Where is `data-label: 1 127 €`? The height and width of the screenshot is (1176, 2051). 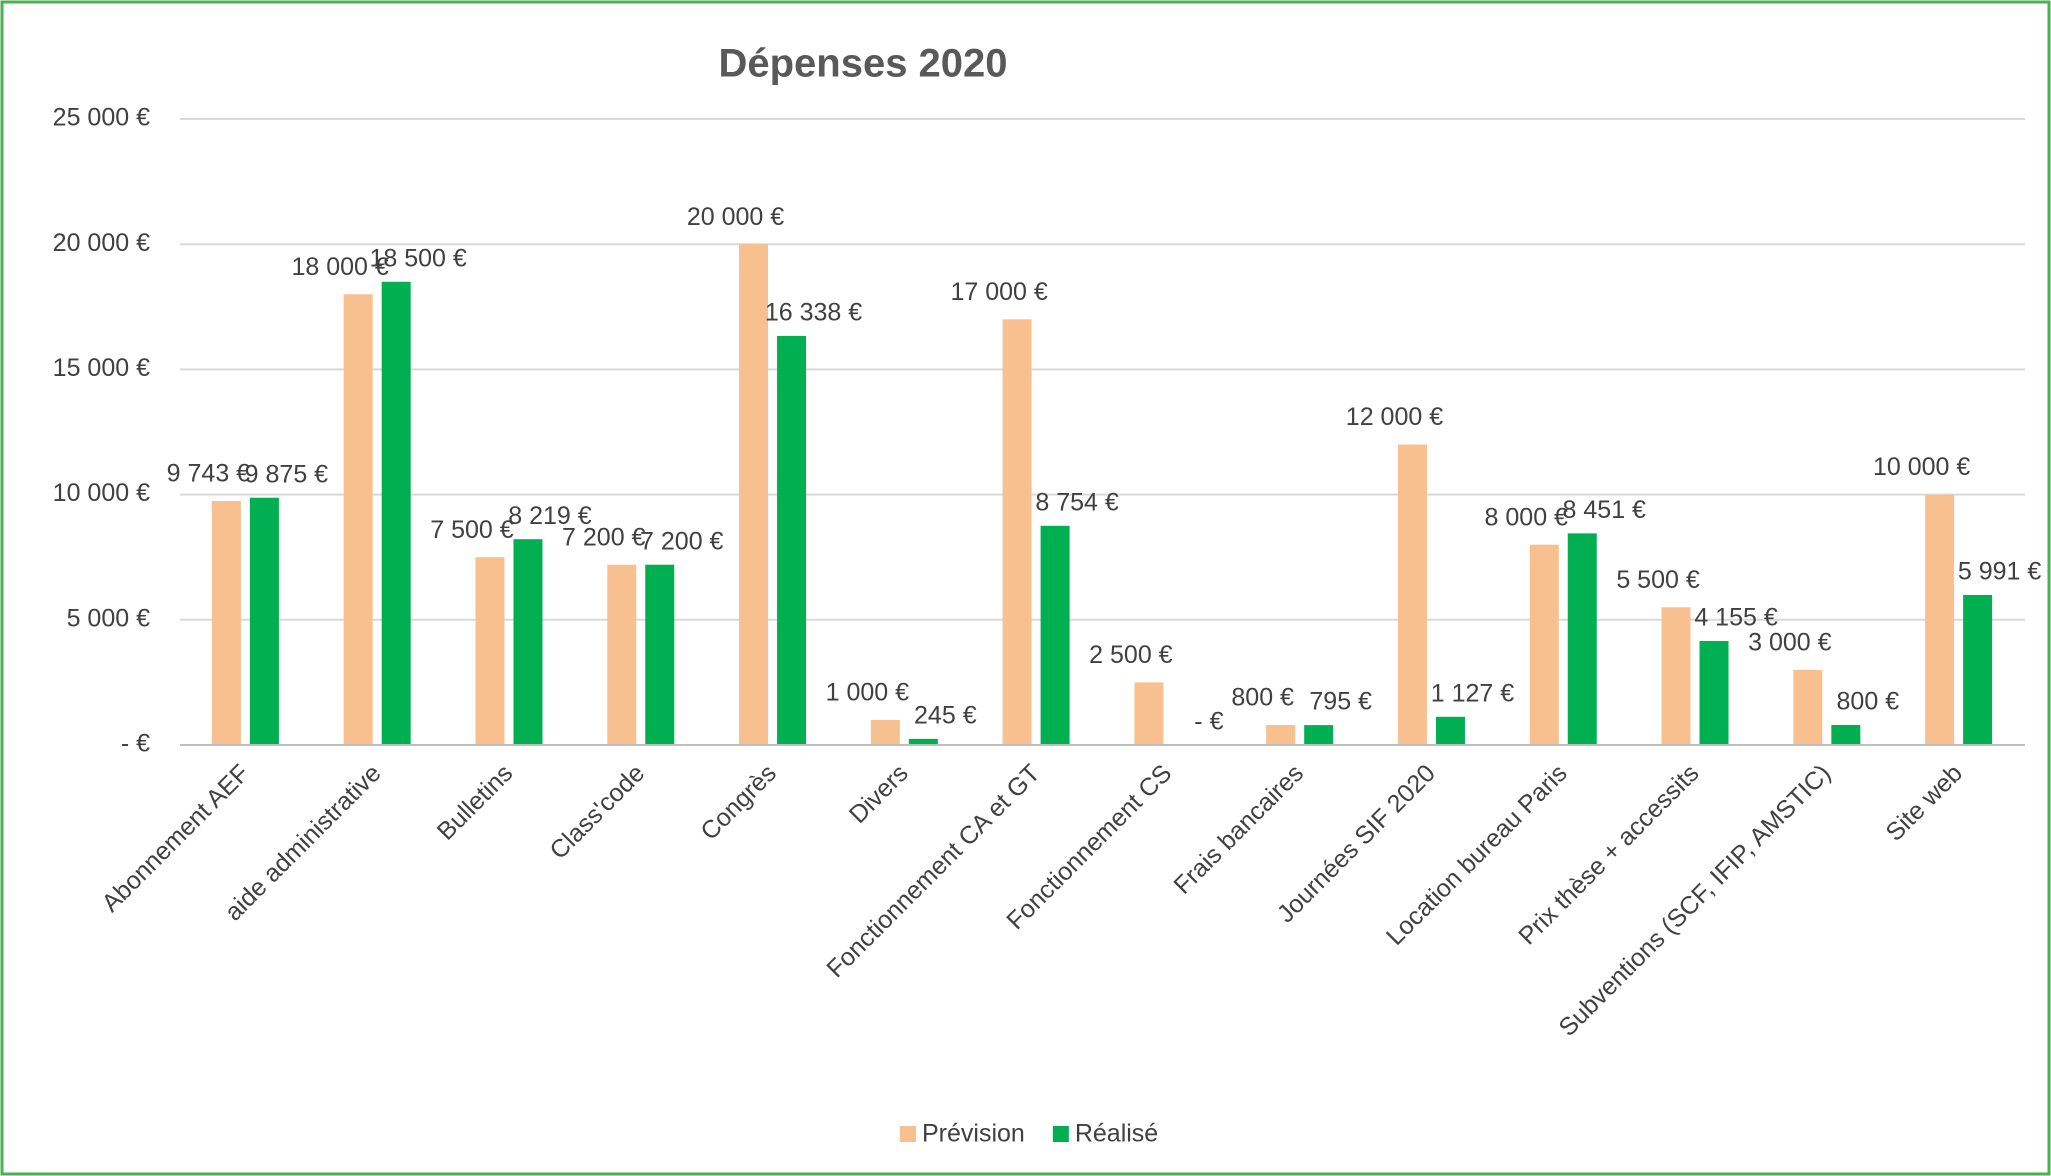 data-label: 1 127 € is located at coordinates (1473, 693).